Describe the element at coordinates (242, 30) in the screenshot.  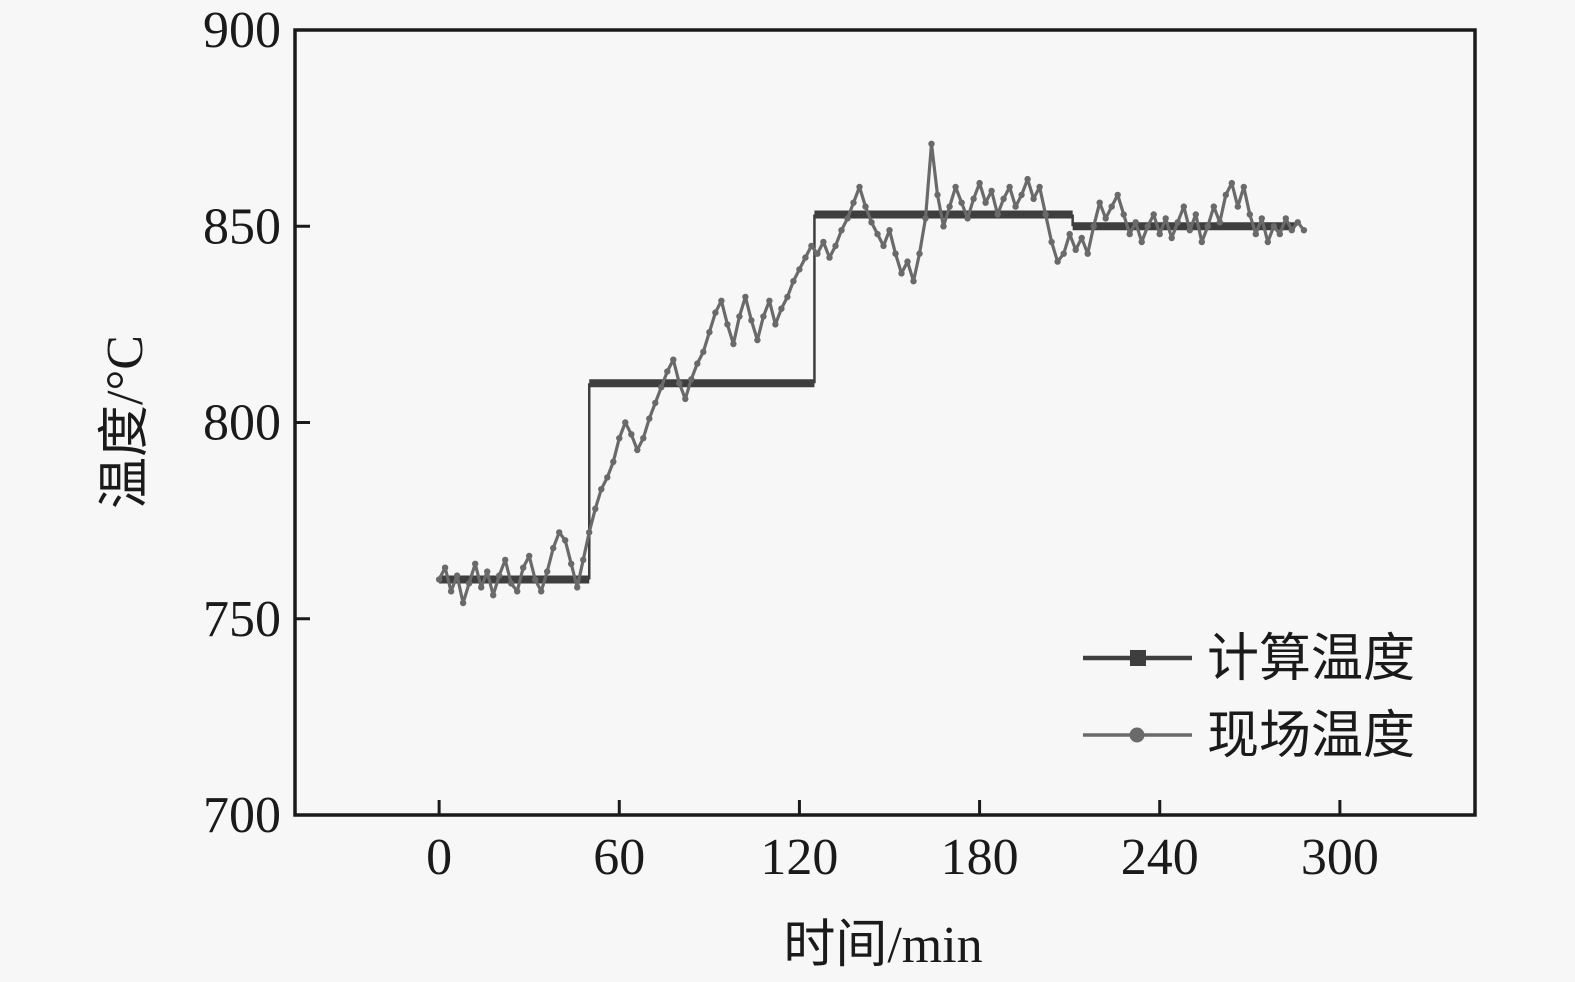
I see `y-tick-label: 900` at that location.